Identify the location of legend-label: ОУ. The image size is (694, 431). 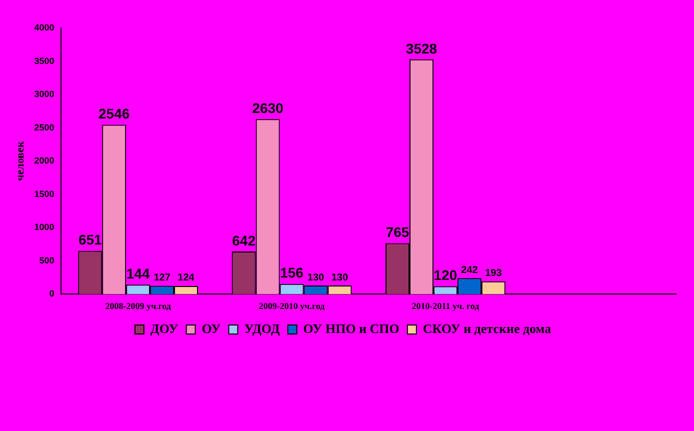
(212, 328).